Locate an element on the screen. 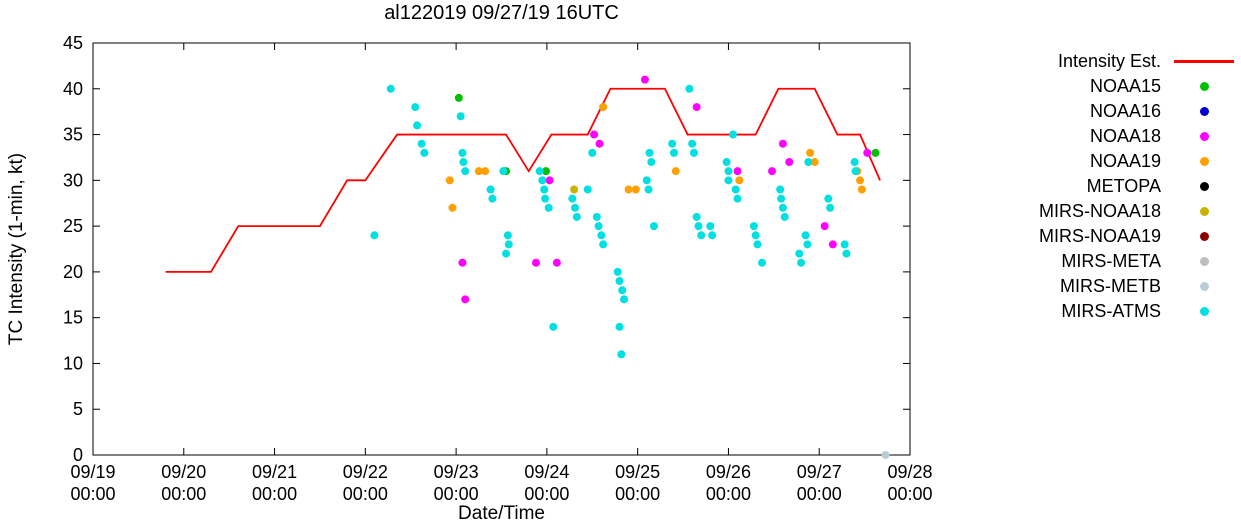 Image resolution: width=1241 pixels, height=529 pixels. legend-entry-noaa16: NOAA16 is located at coordinates (1137, 111).